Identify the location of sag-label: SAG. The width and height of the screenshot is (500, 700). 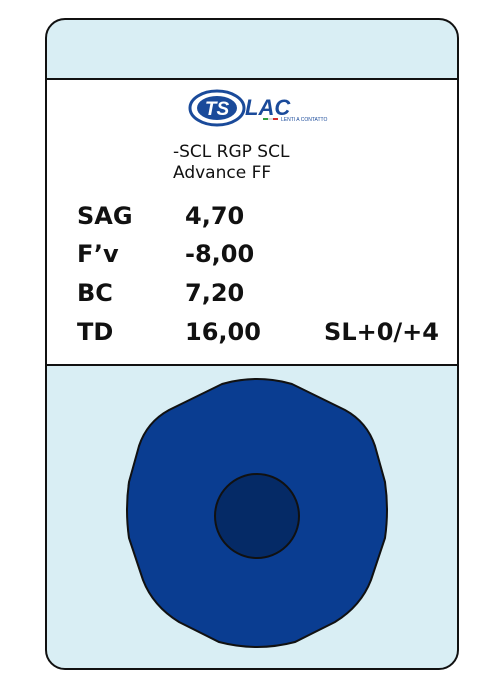
(105, 216).